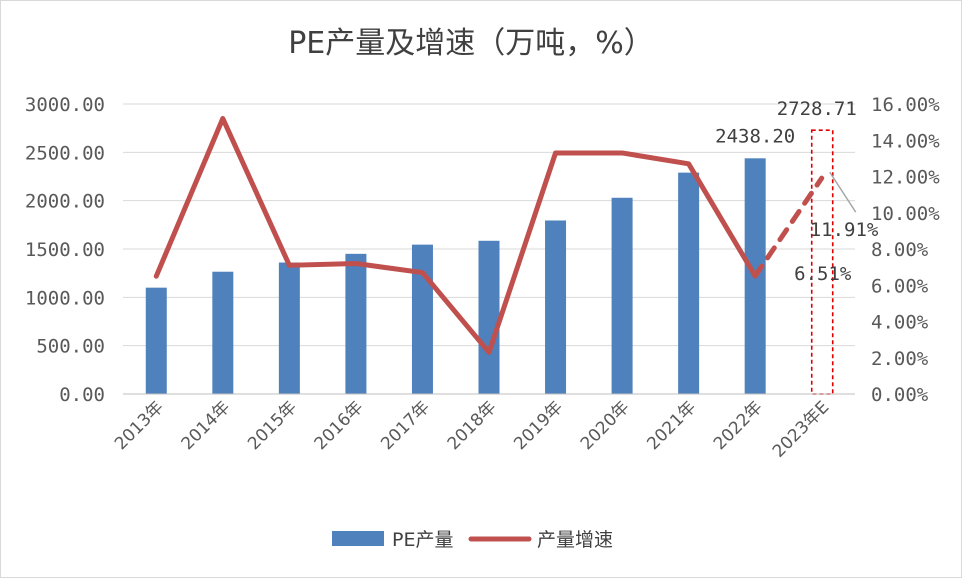  Describe the element at coordinates (272, 425) in the screenshot. I see `x-tick-label: 2015年` at that location.